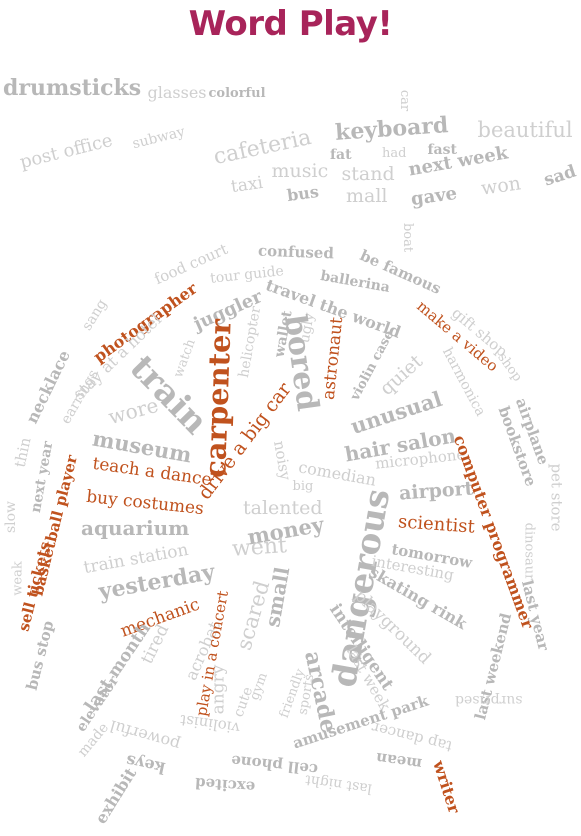  I want to click on cloud-word: slow, so click(11, 517).